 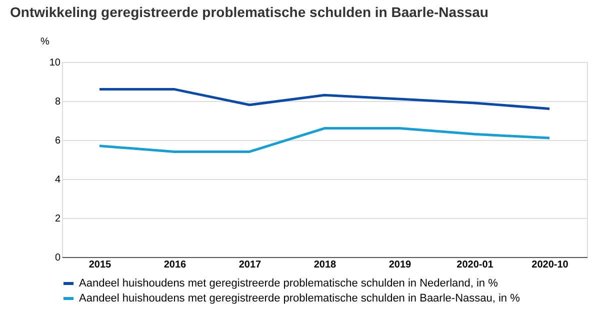 I want to click on x-tick-label: 2020-10, so click(x=550, y=265).